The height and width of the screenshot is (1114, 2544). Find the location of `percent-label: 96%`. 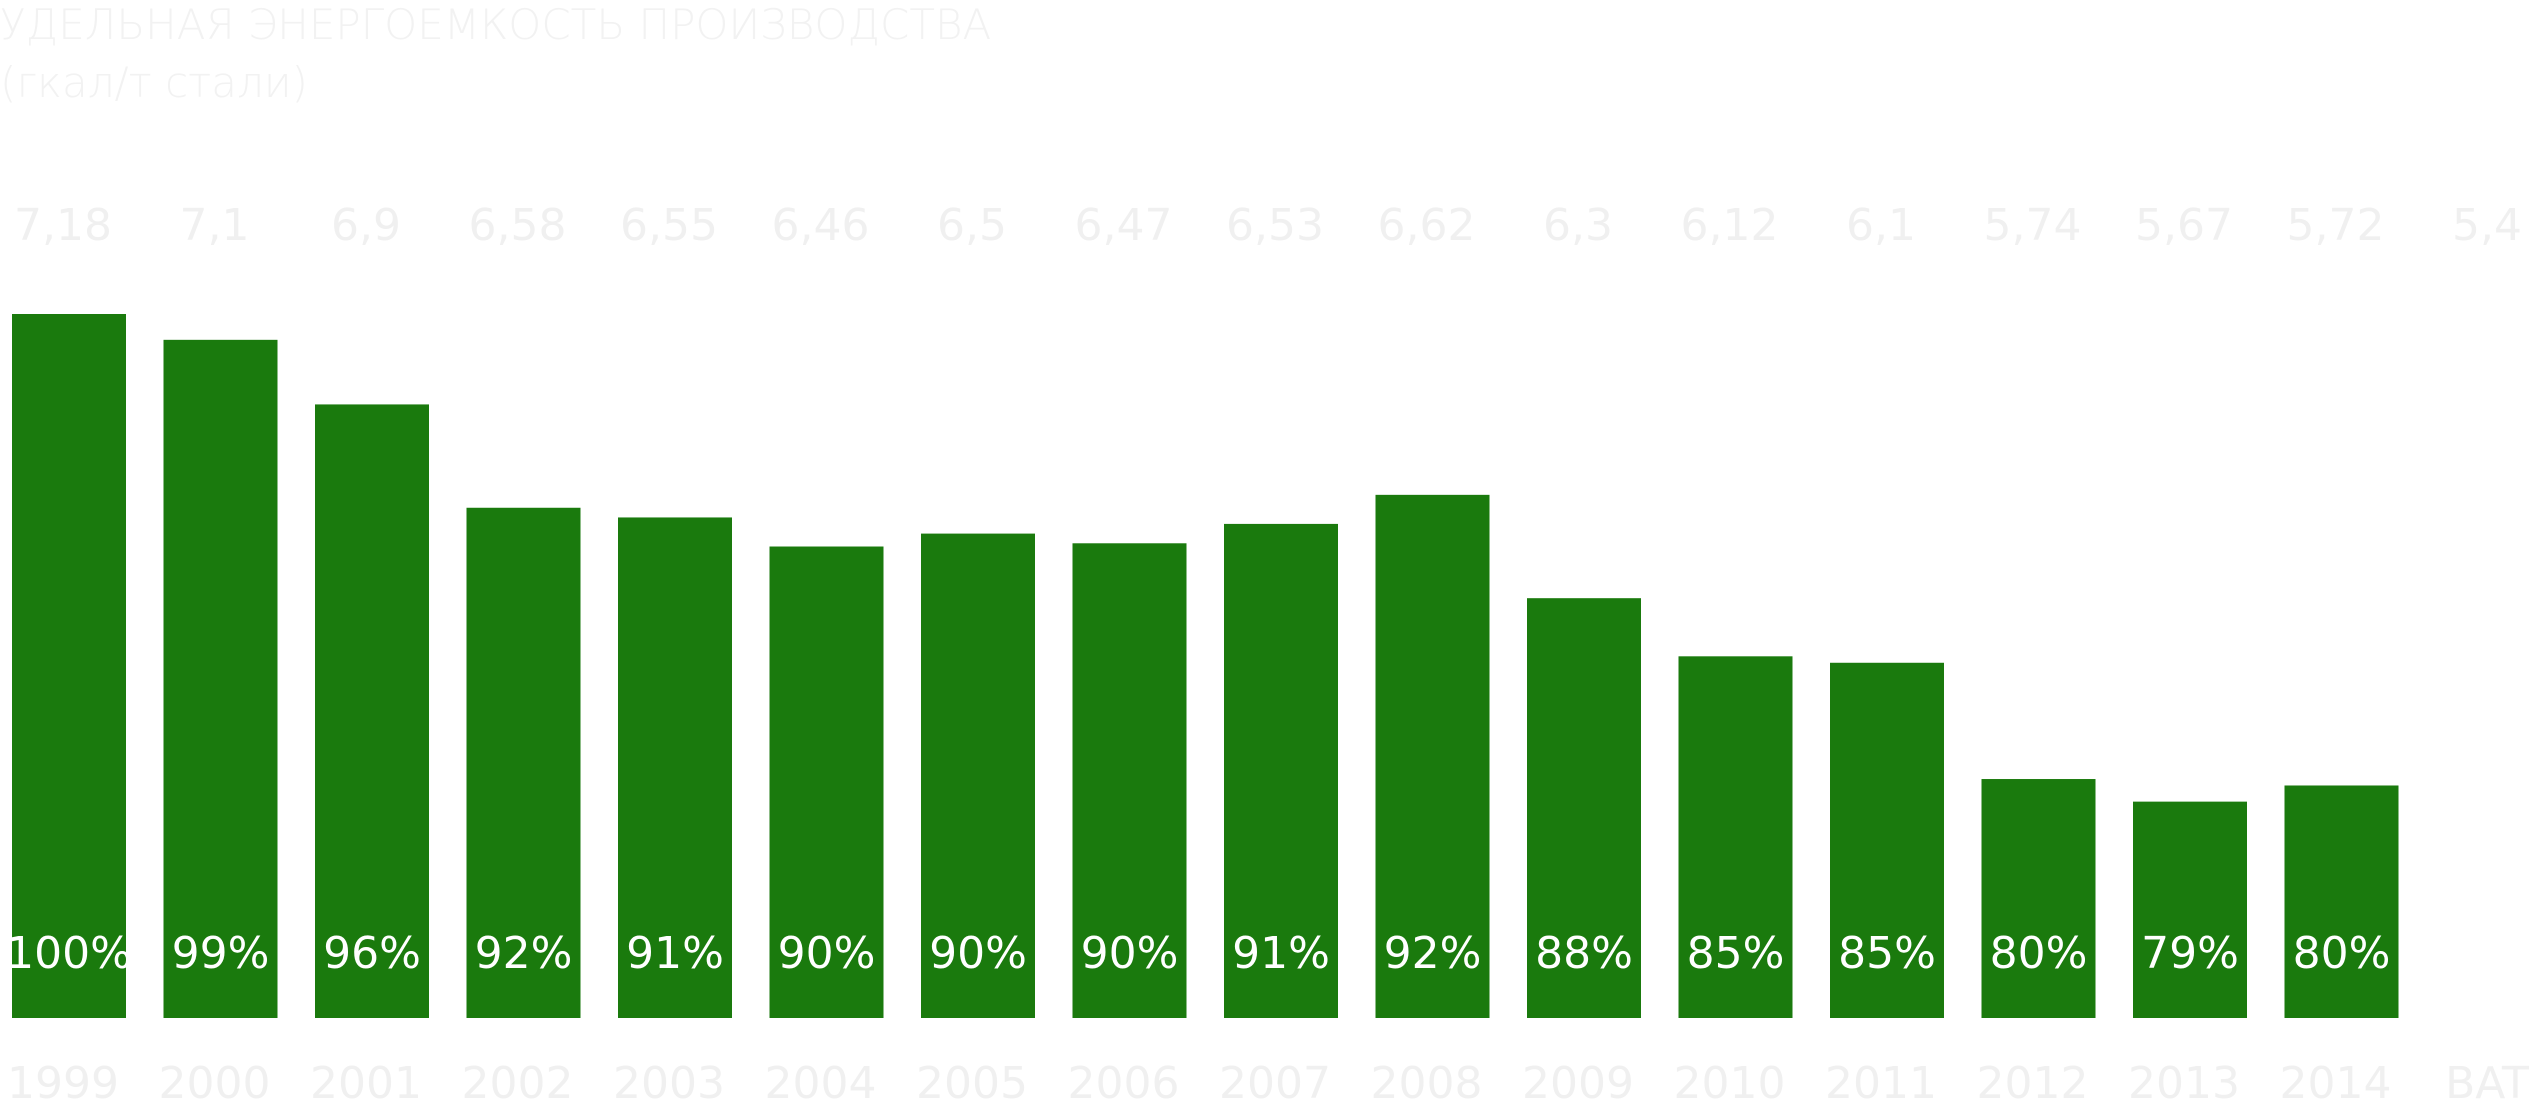

percent-label: 96% is located at coordinates (372, 953).